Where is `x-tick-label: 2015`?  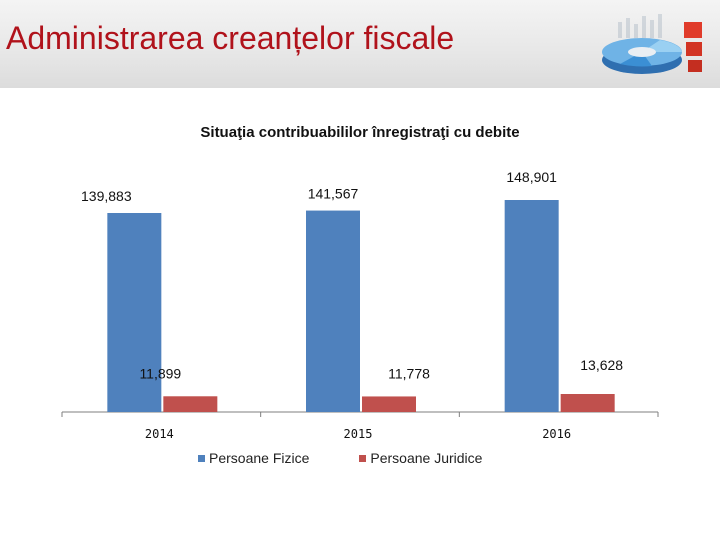
x-tick-label: 2015 is located at coordinates (358, 434).